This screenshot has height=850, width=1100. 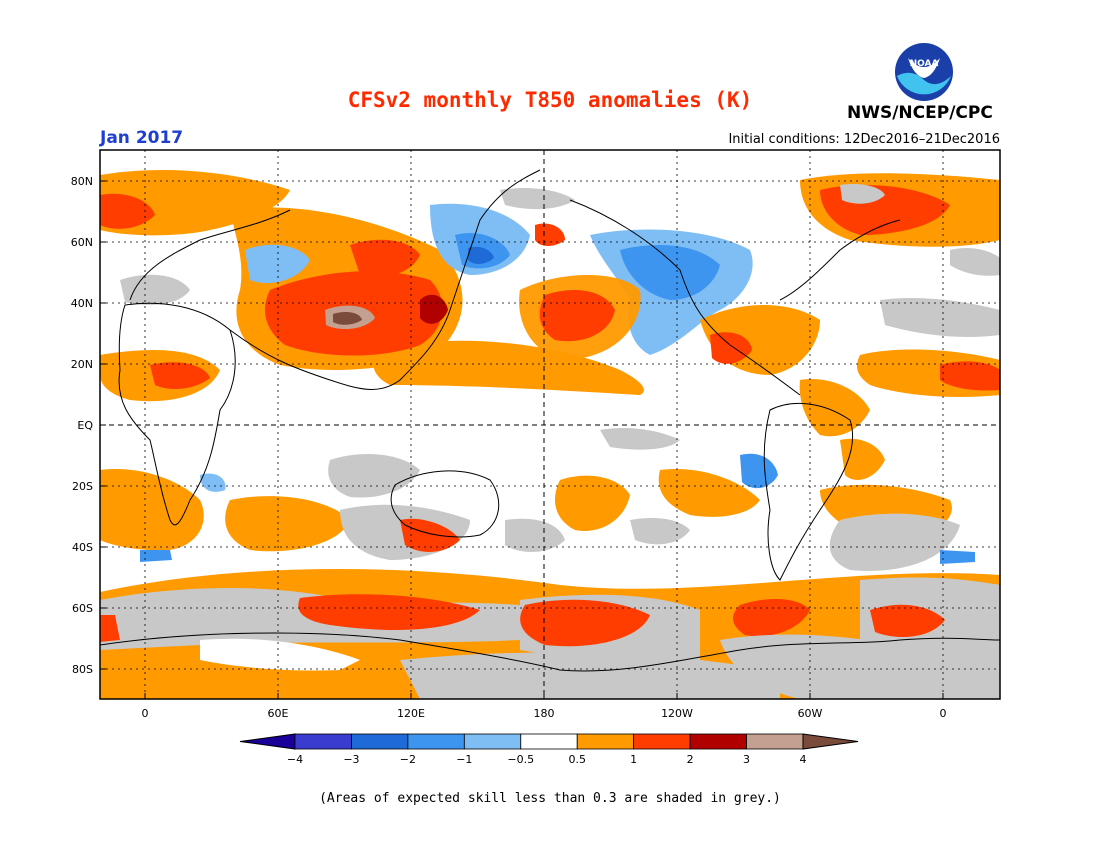 What do you see at coordinates (803, 759) in the screenshot?
I see `colorbar-label: 4` at bounding box center [803, 759].